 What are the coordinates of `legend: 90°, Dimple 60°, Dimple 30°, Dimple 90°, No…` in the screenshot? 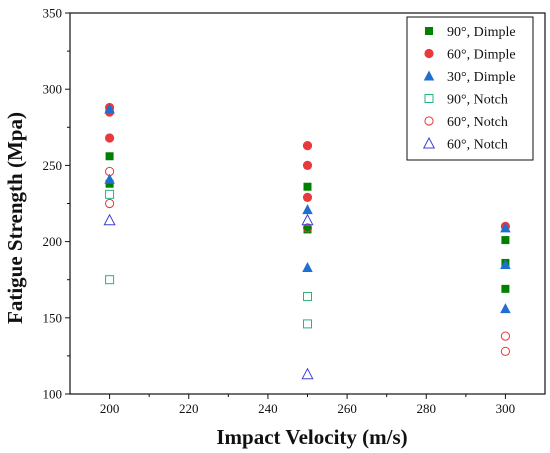 It's located at (470, 88).